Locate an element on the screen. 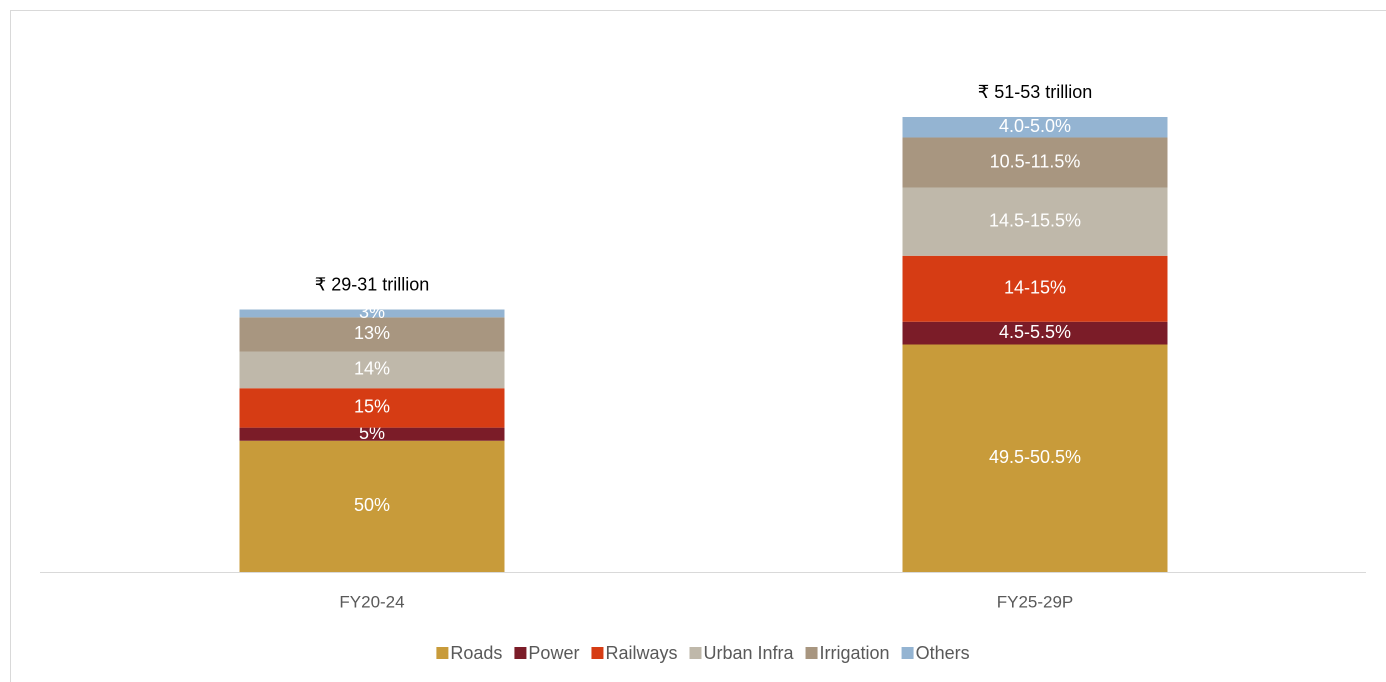  legend-label: Roads is located at coordinates (476, 653).